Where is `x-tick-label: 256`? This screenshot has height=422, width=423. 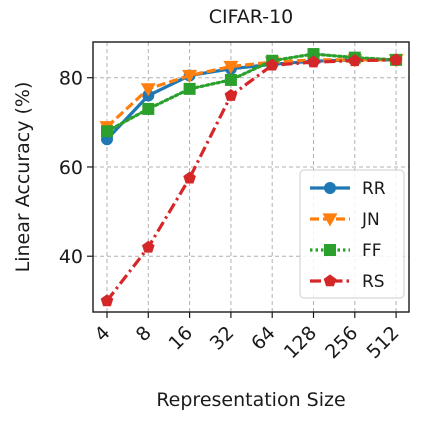
x-tick-label: 256 is located at coordinates (341, 342).